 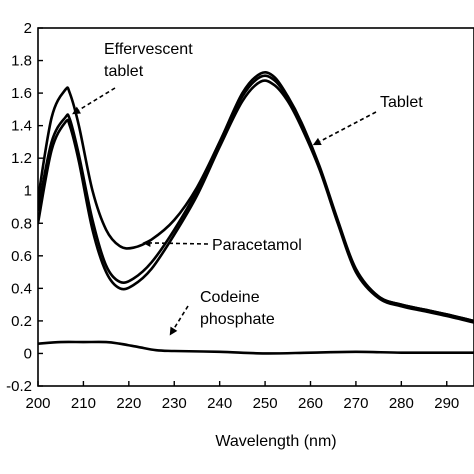 What do you see at coordinates (28, 353) in the screenshot?
I see `y-tick-label: 0` at bounding box center [28, 353].